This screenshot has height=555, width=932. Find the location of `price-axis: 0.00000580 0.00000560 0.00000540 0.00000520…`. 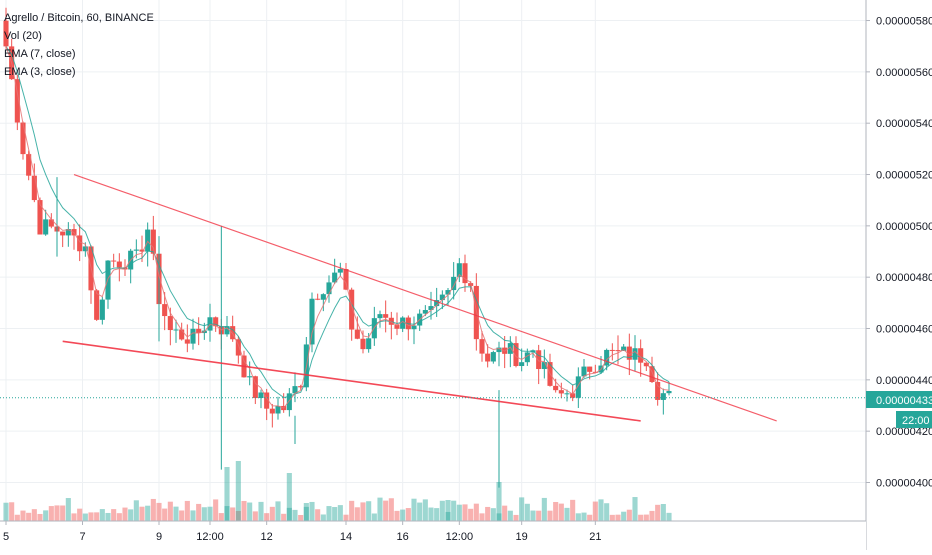

price-axis: 0.00000580 0.00000560 0.00000540 0.00000520… is located at coordinates (899, 253).